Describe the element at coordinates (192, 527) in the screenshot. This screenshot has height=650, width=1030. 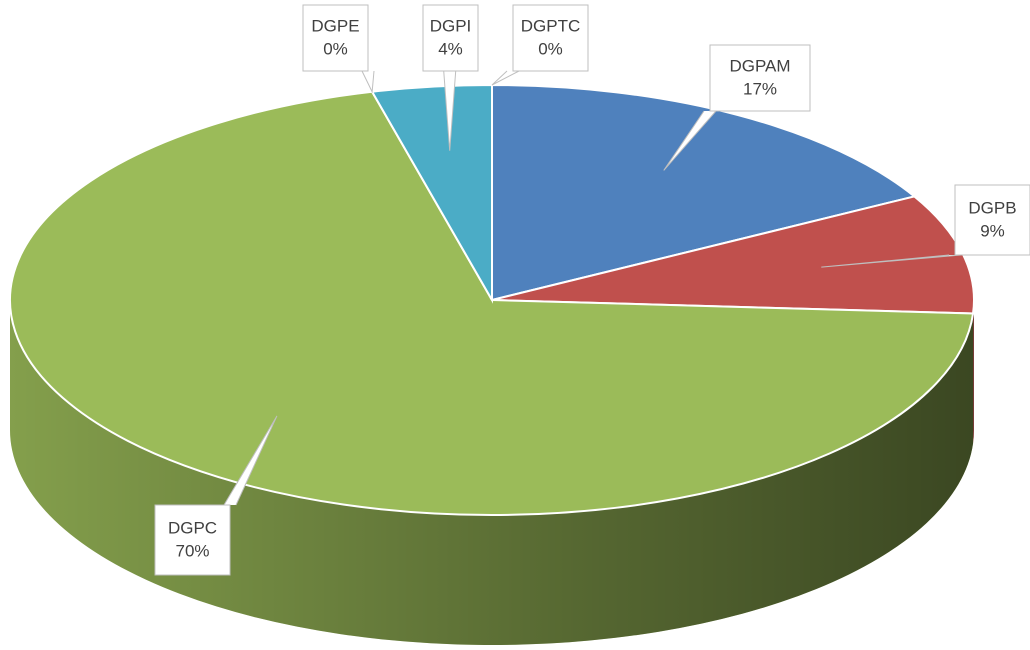
I see `data-label-name: DGPC` at that location.